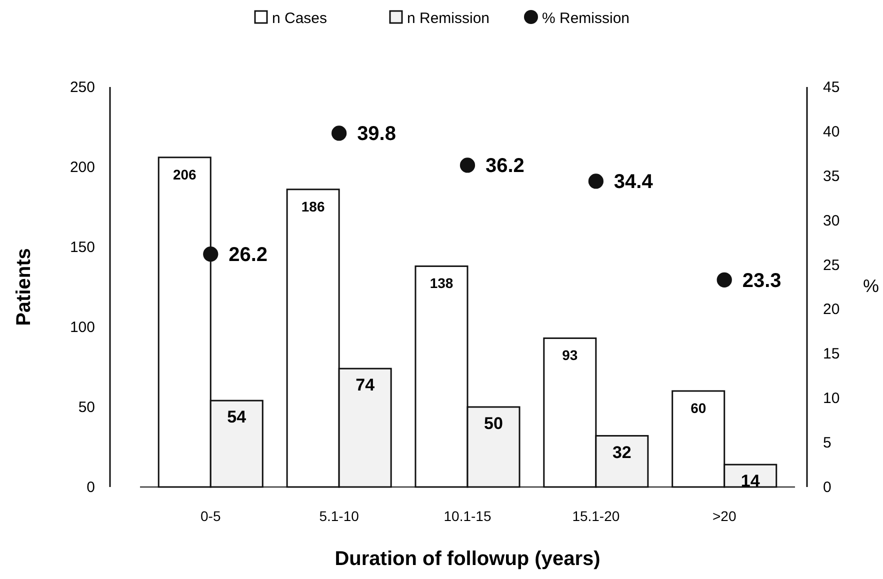 The width and height of the screenshot is (883, 579). I want to click on data-label: 39.8, so click(376, 134).